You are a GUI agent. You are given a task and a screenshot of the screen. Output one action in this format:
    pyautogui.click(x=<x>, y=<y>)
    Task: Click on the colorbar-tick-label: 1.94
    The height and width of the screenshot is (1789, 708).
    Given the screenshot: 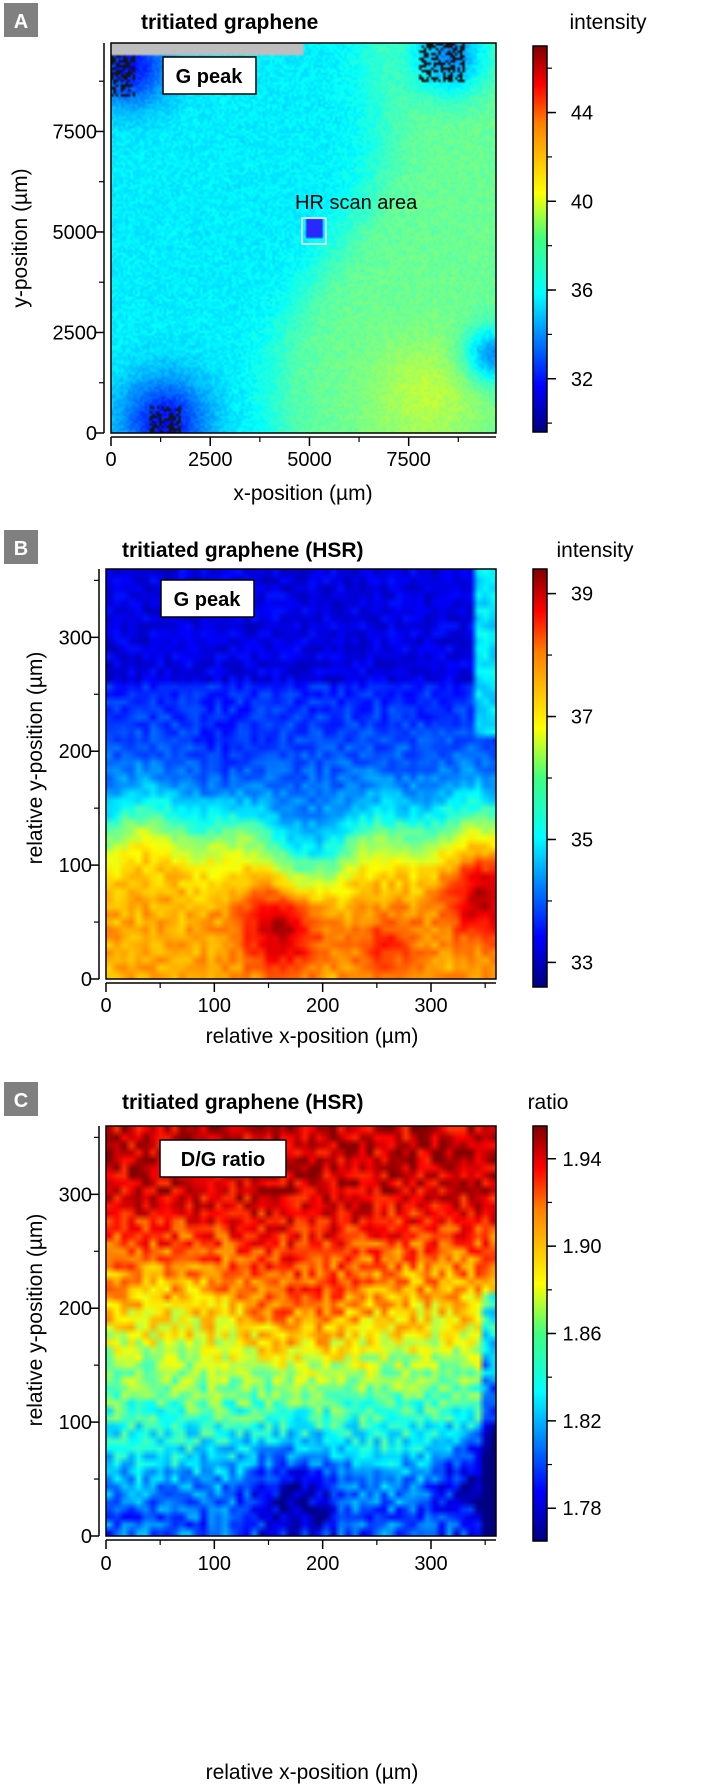 What is the action you would take?
    pyautogui.click(x=582, y=1160)
    